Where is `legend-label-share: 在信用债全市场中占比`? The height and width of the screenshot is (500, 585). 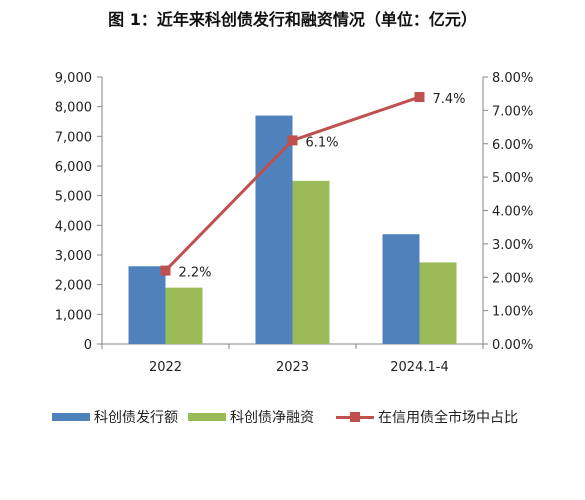 legend-label-share: 在信用债全市场中占比 is located at coordinates (448, 418).